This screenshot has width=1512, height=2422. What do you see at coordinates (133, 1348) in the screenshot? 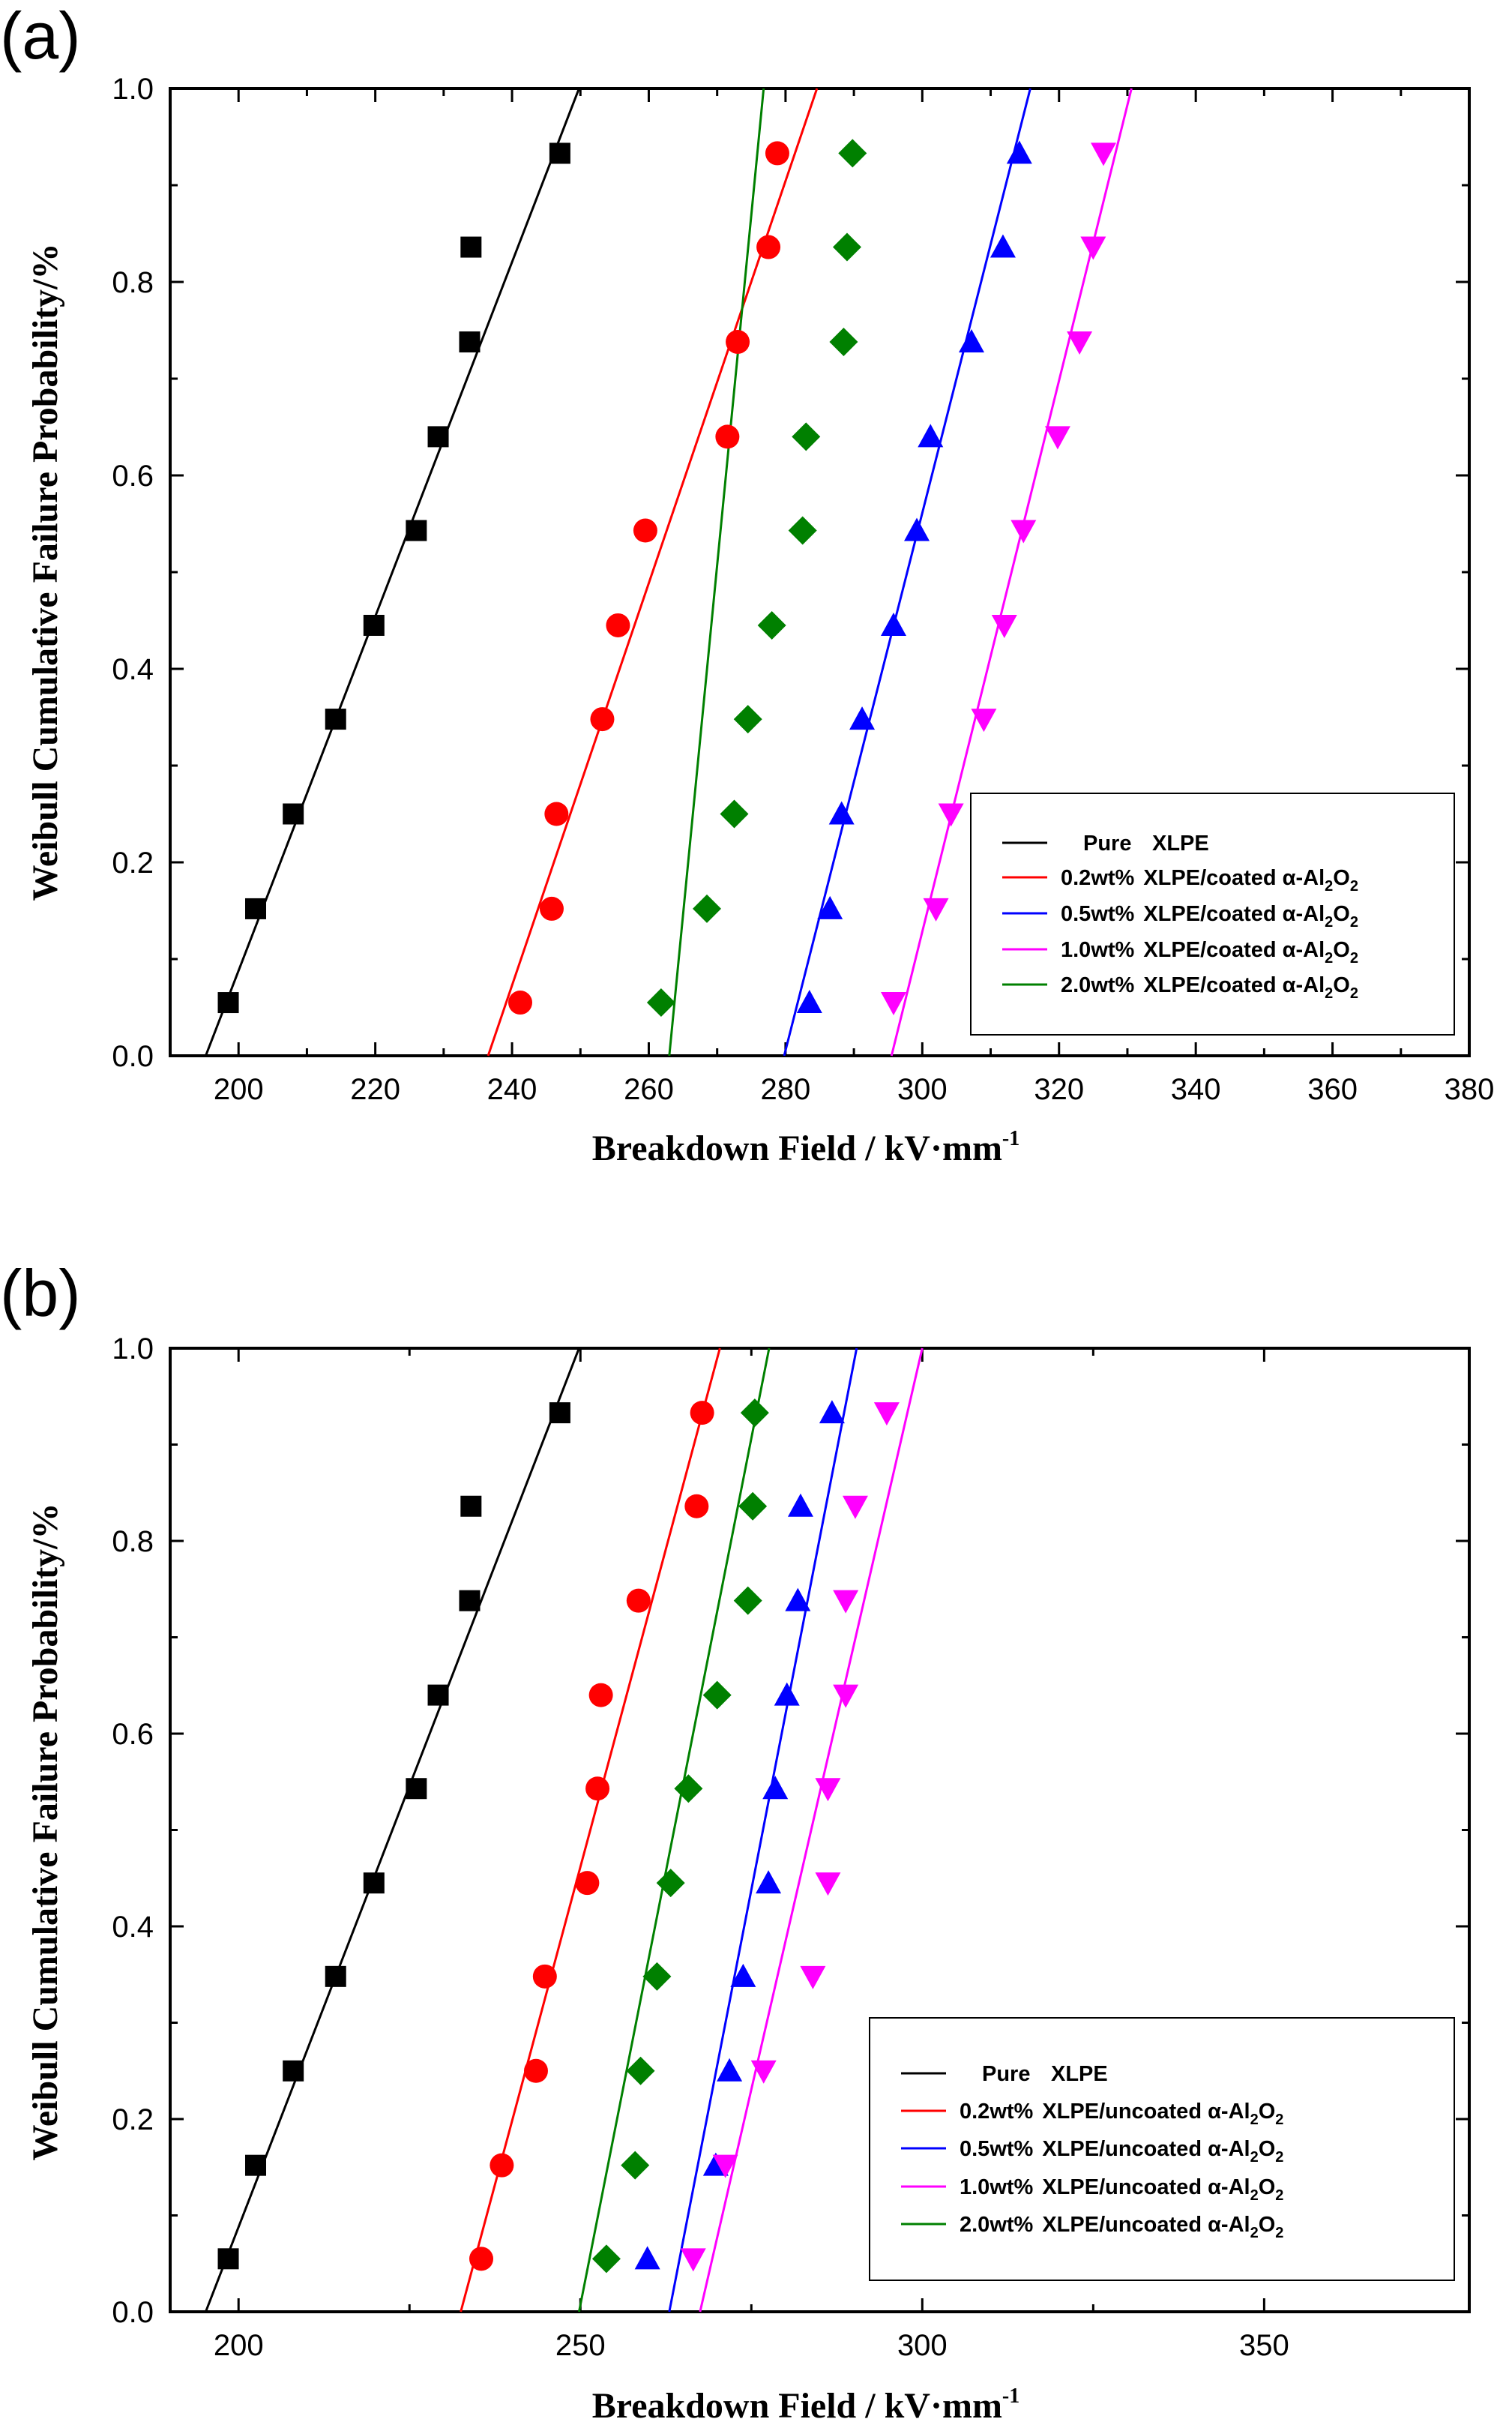
I see `y-tick-label: 1.0` at bounding box center [133, 1348].